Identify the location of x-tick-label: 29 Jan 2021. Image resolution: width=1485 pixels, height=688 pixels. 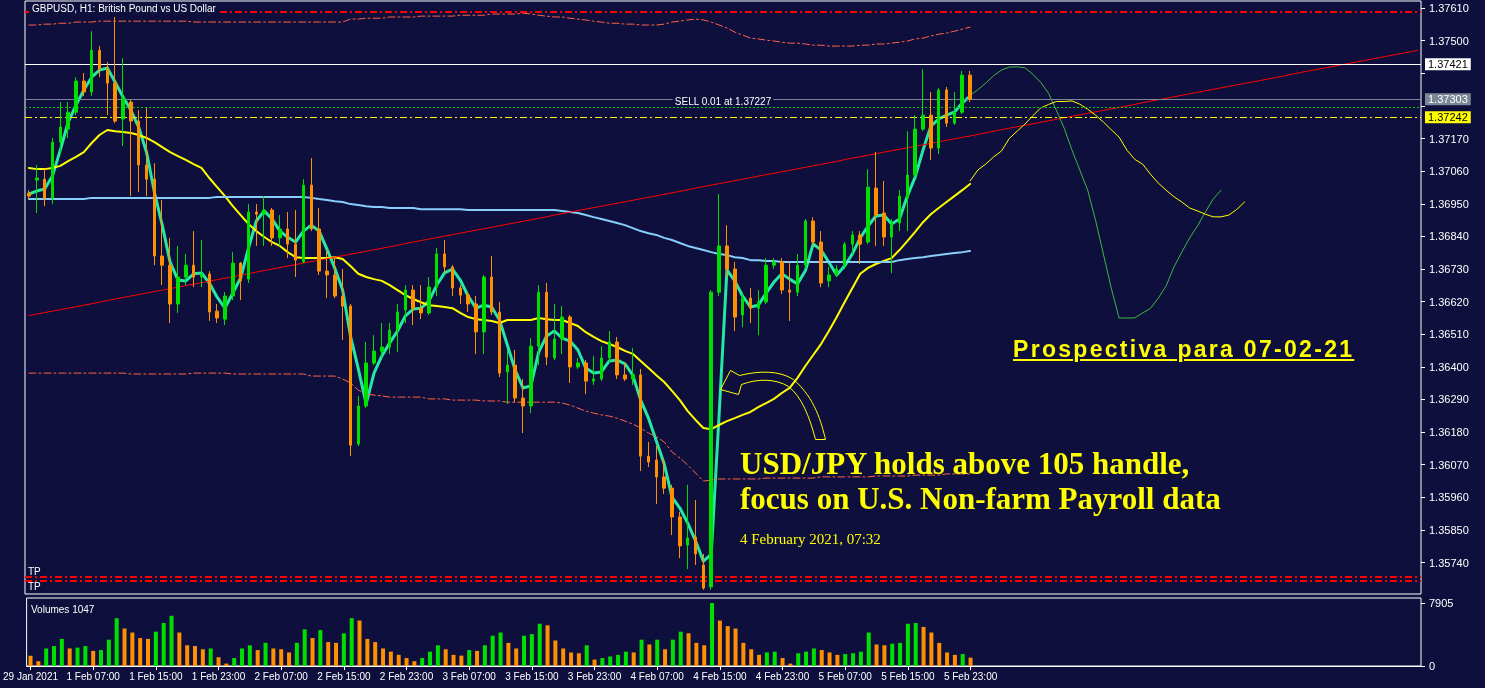
(30, 676).